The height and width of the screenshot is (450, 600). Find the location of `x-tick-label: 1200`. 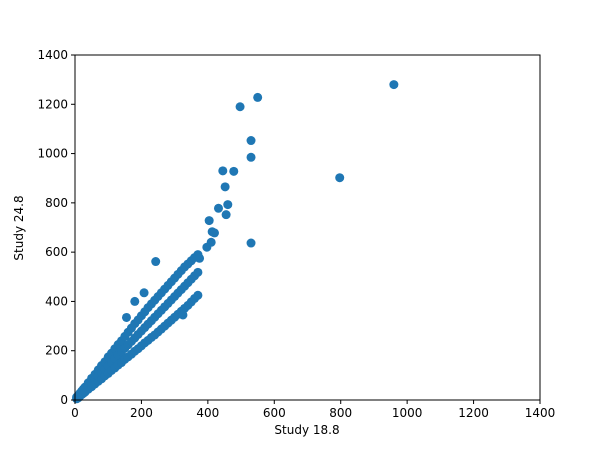

x-tick-label: 1200 is located at coordinates (473, 413).